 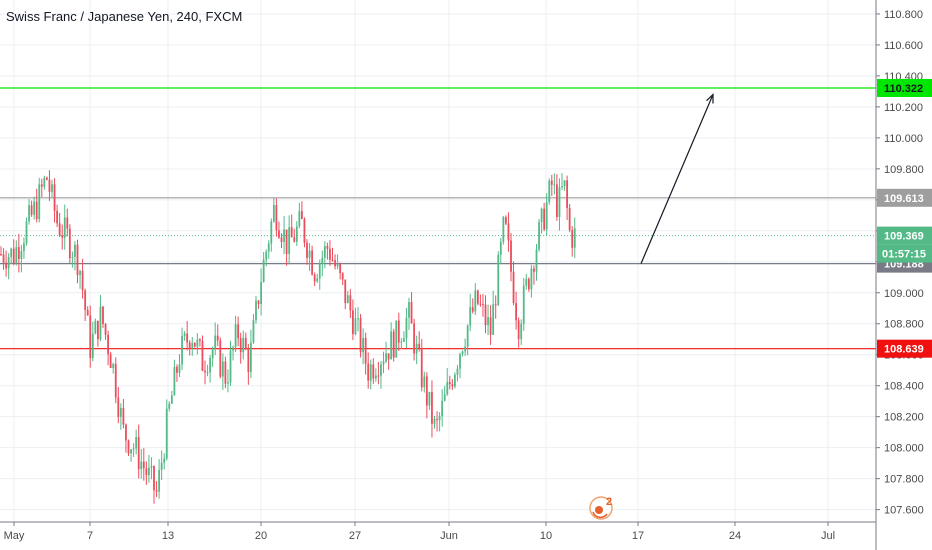 I want to click on x-tick-label: Jun, so click(x=449, y=536).